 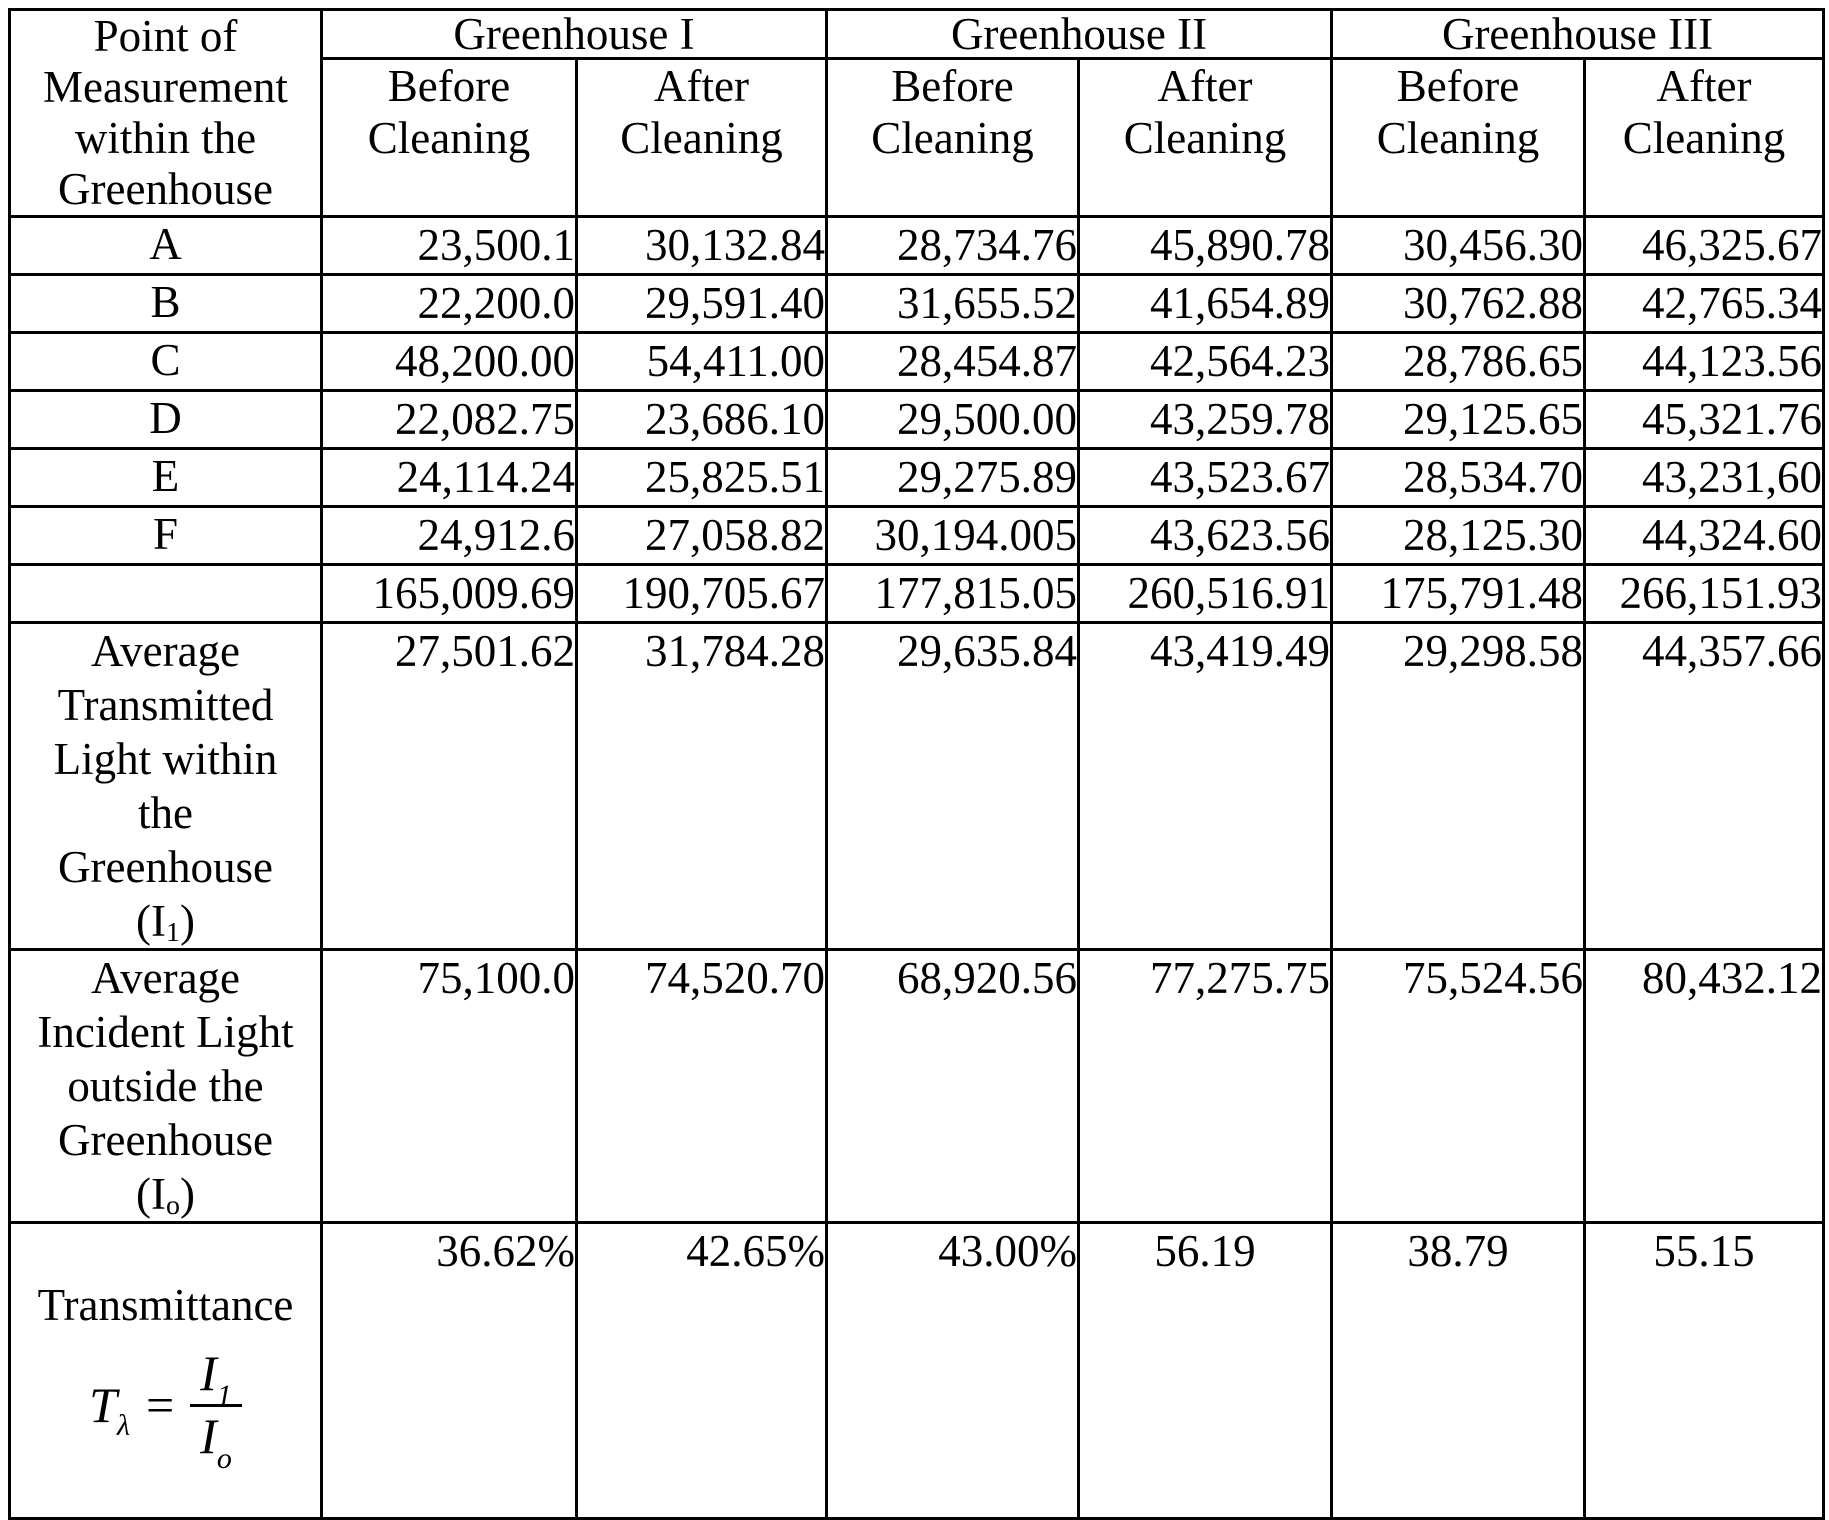 I want to click on transmitted-symbol: (I1), so click(x=165, y=922).